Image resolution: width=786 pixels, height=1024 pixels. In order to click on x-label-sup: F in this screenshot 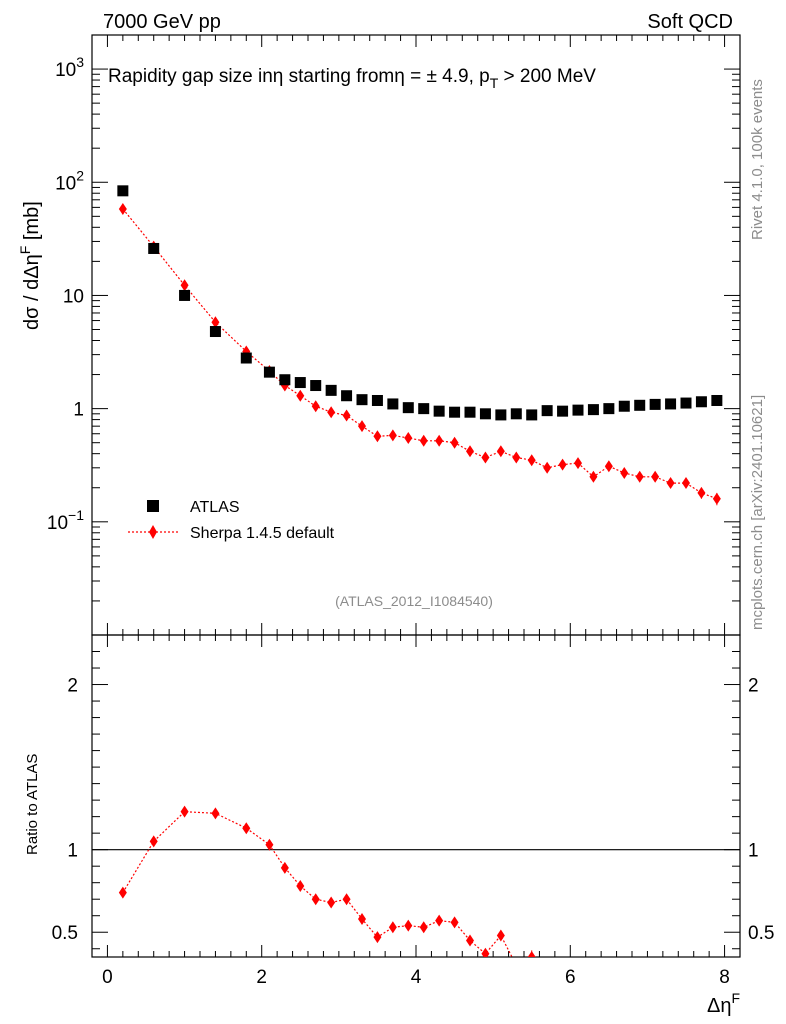, I will do `click(735, 998)`.